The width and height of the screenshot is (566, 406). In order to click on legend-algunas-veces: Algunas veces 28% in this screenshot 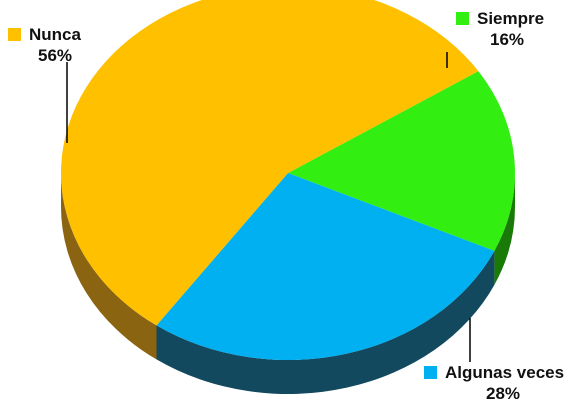, I will do `click(494, 383)`.